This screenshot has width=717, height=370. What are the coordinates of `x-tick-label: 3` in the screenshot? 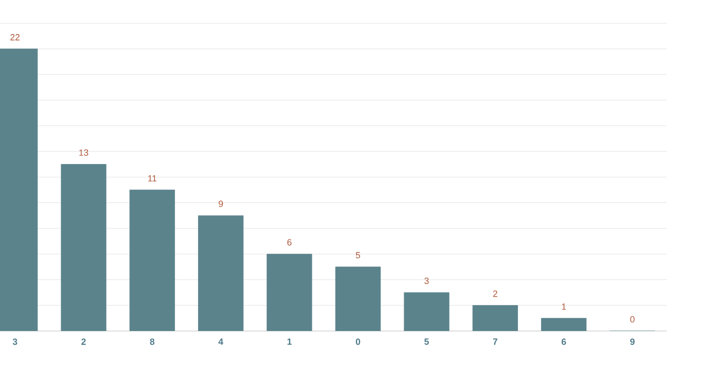 It's located at (15, 341).